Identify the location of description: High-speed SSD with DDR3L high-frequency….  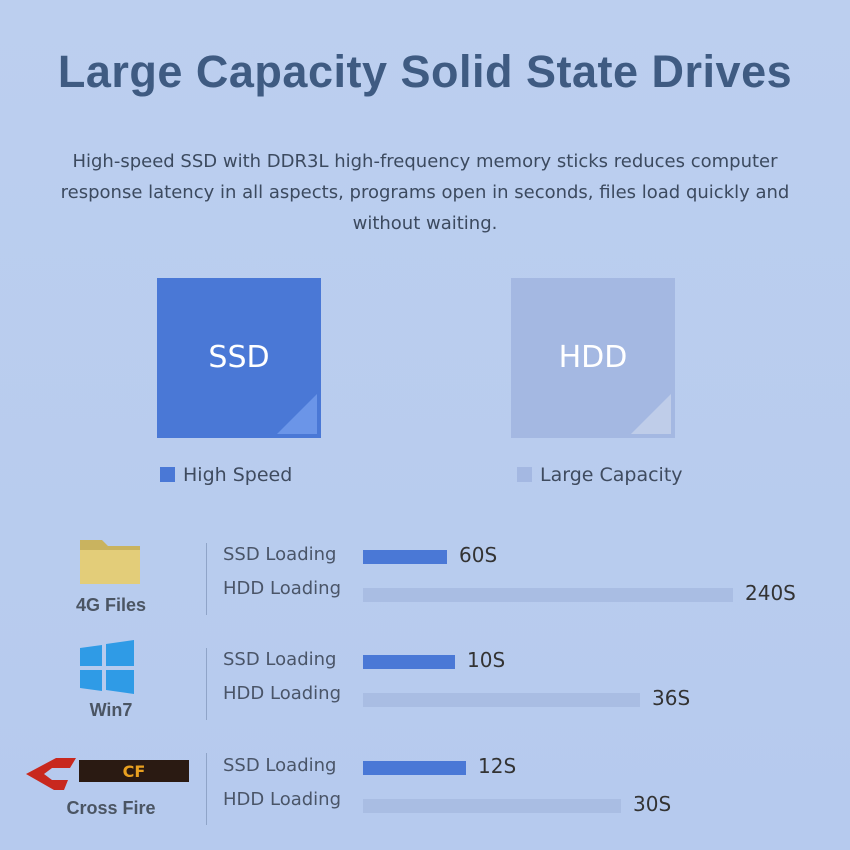
(425, 192).